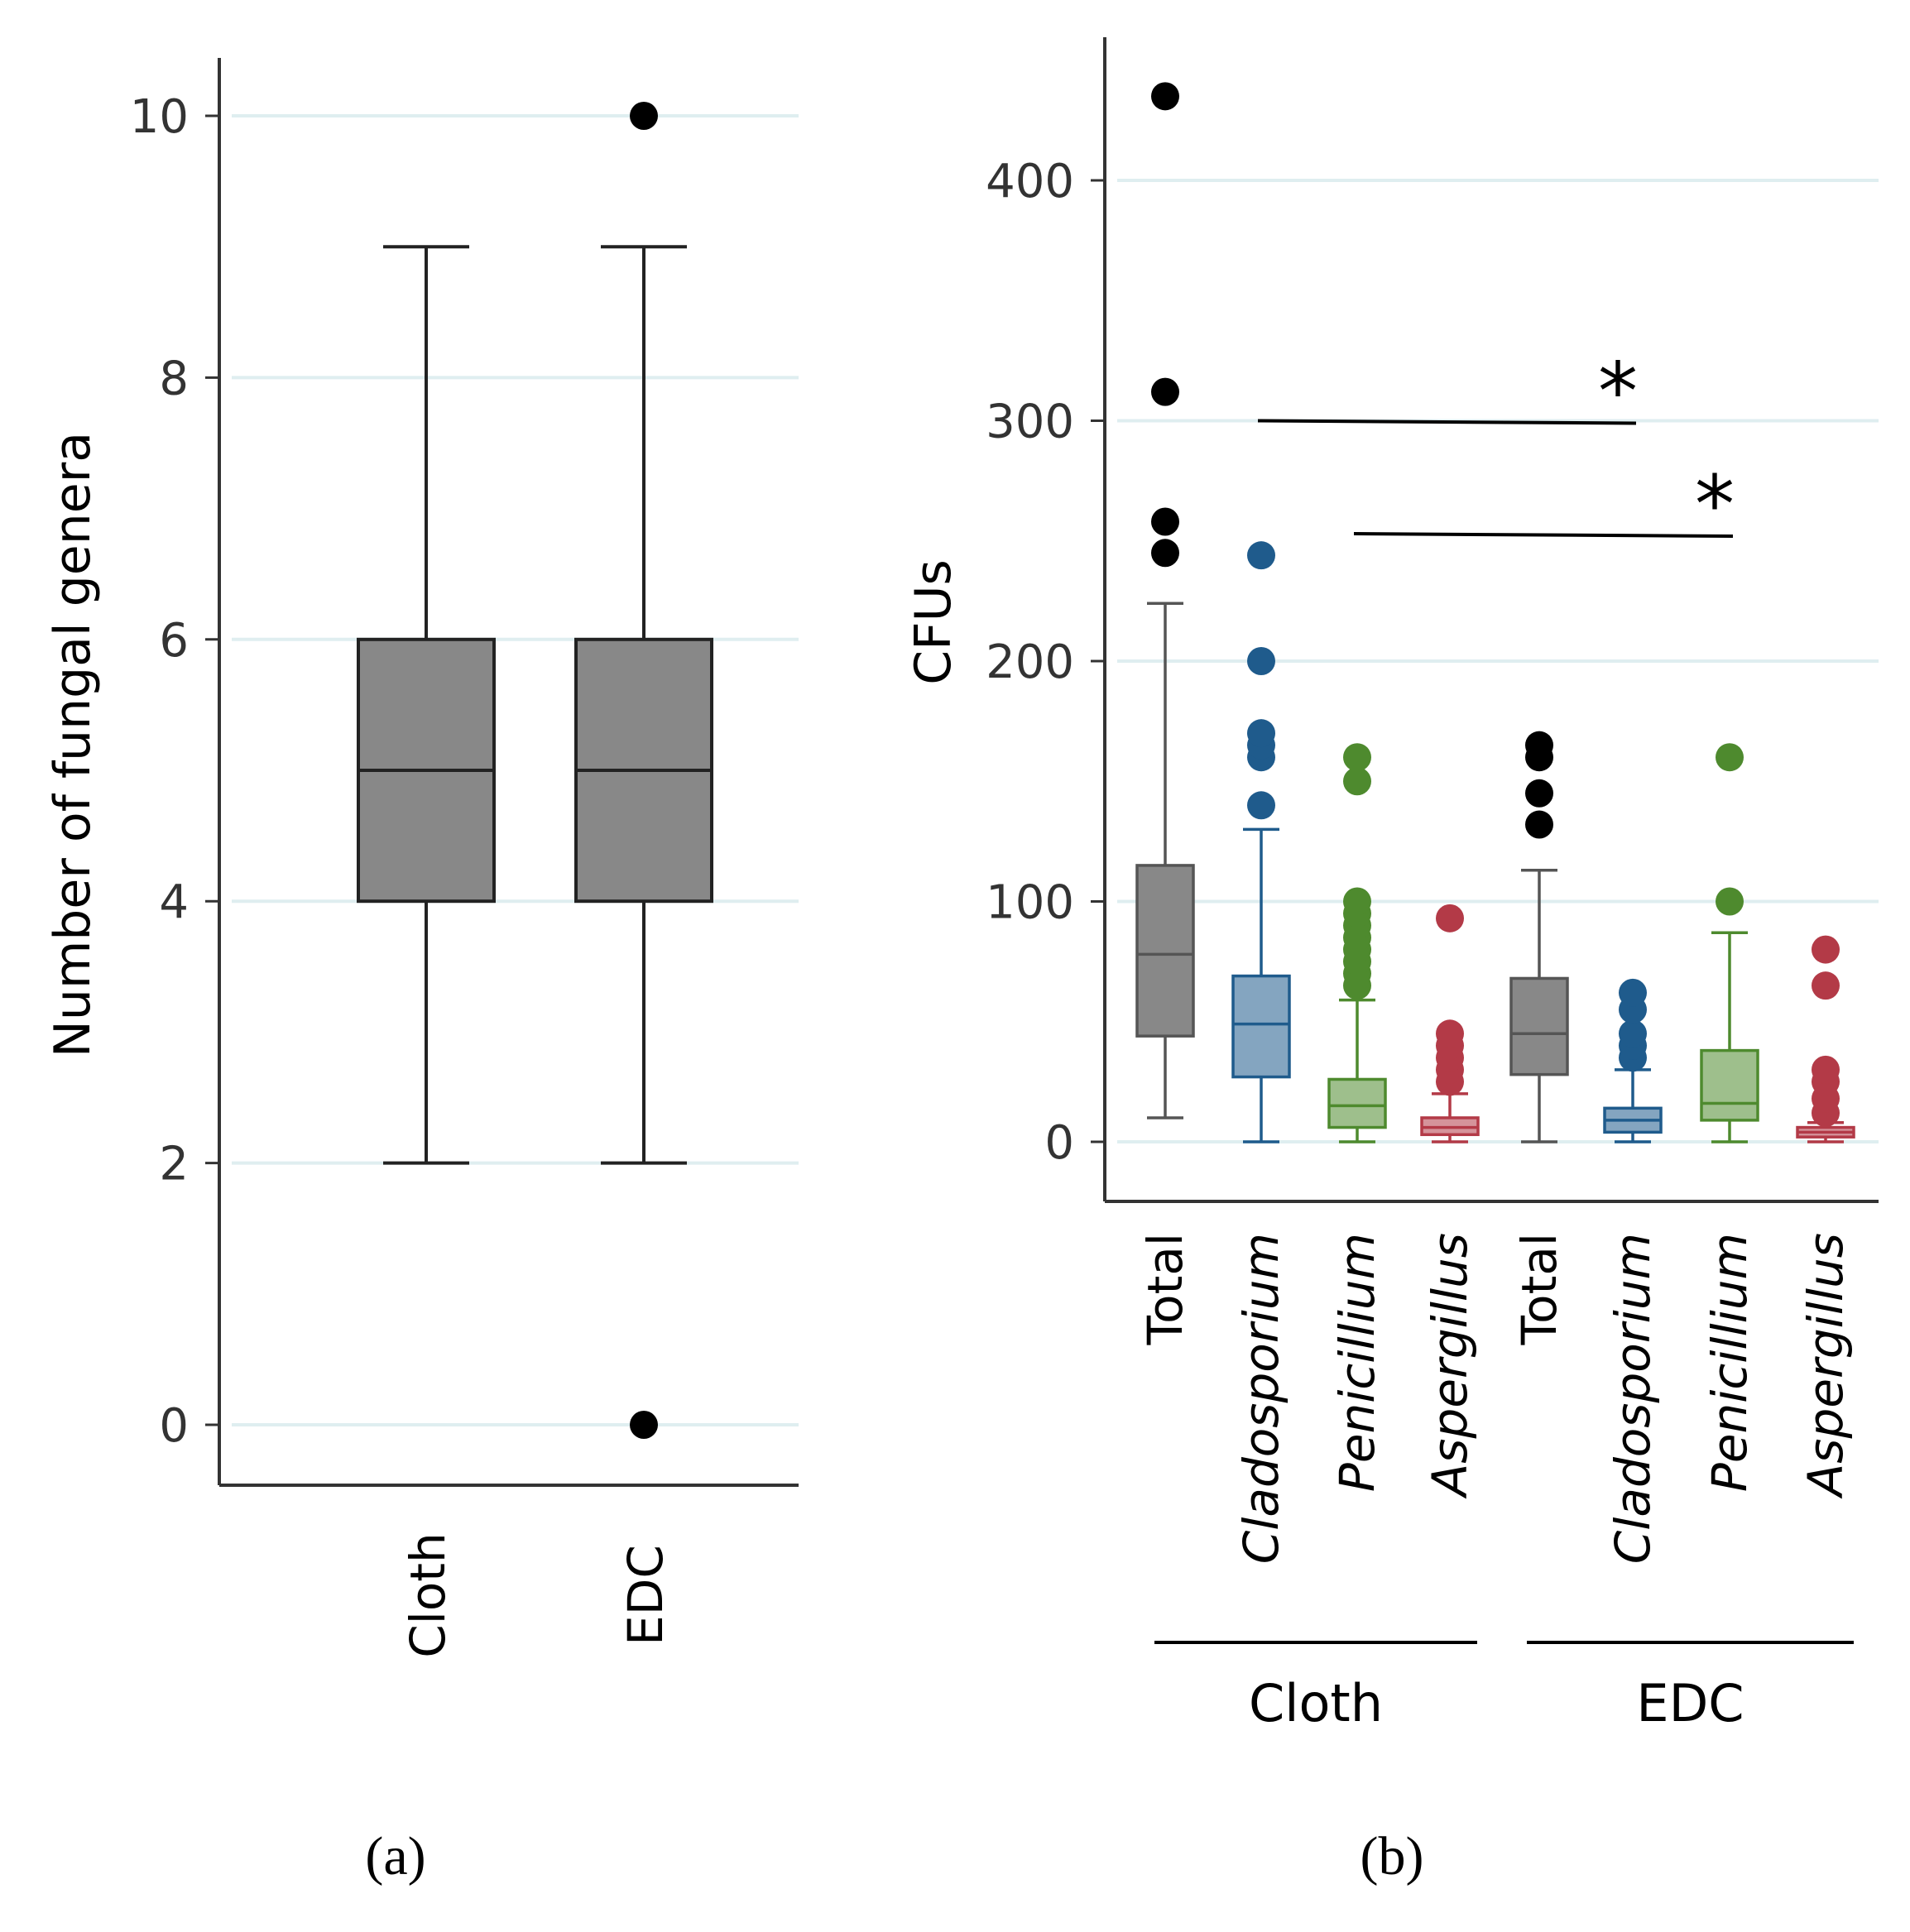 The width and height of the screenshot is (1910, 1932). I want to click on xtick-label-b-cloth-total: Total, so click(1165, 1289).